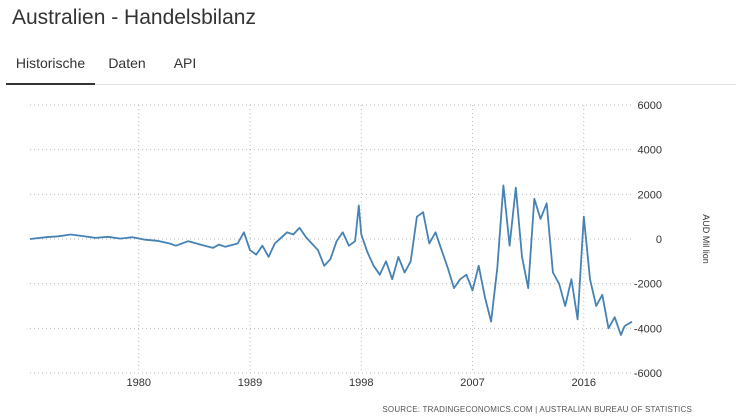  I want to click on x-tick-label: 1980, so click(139, 383).